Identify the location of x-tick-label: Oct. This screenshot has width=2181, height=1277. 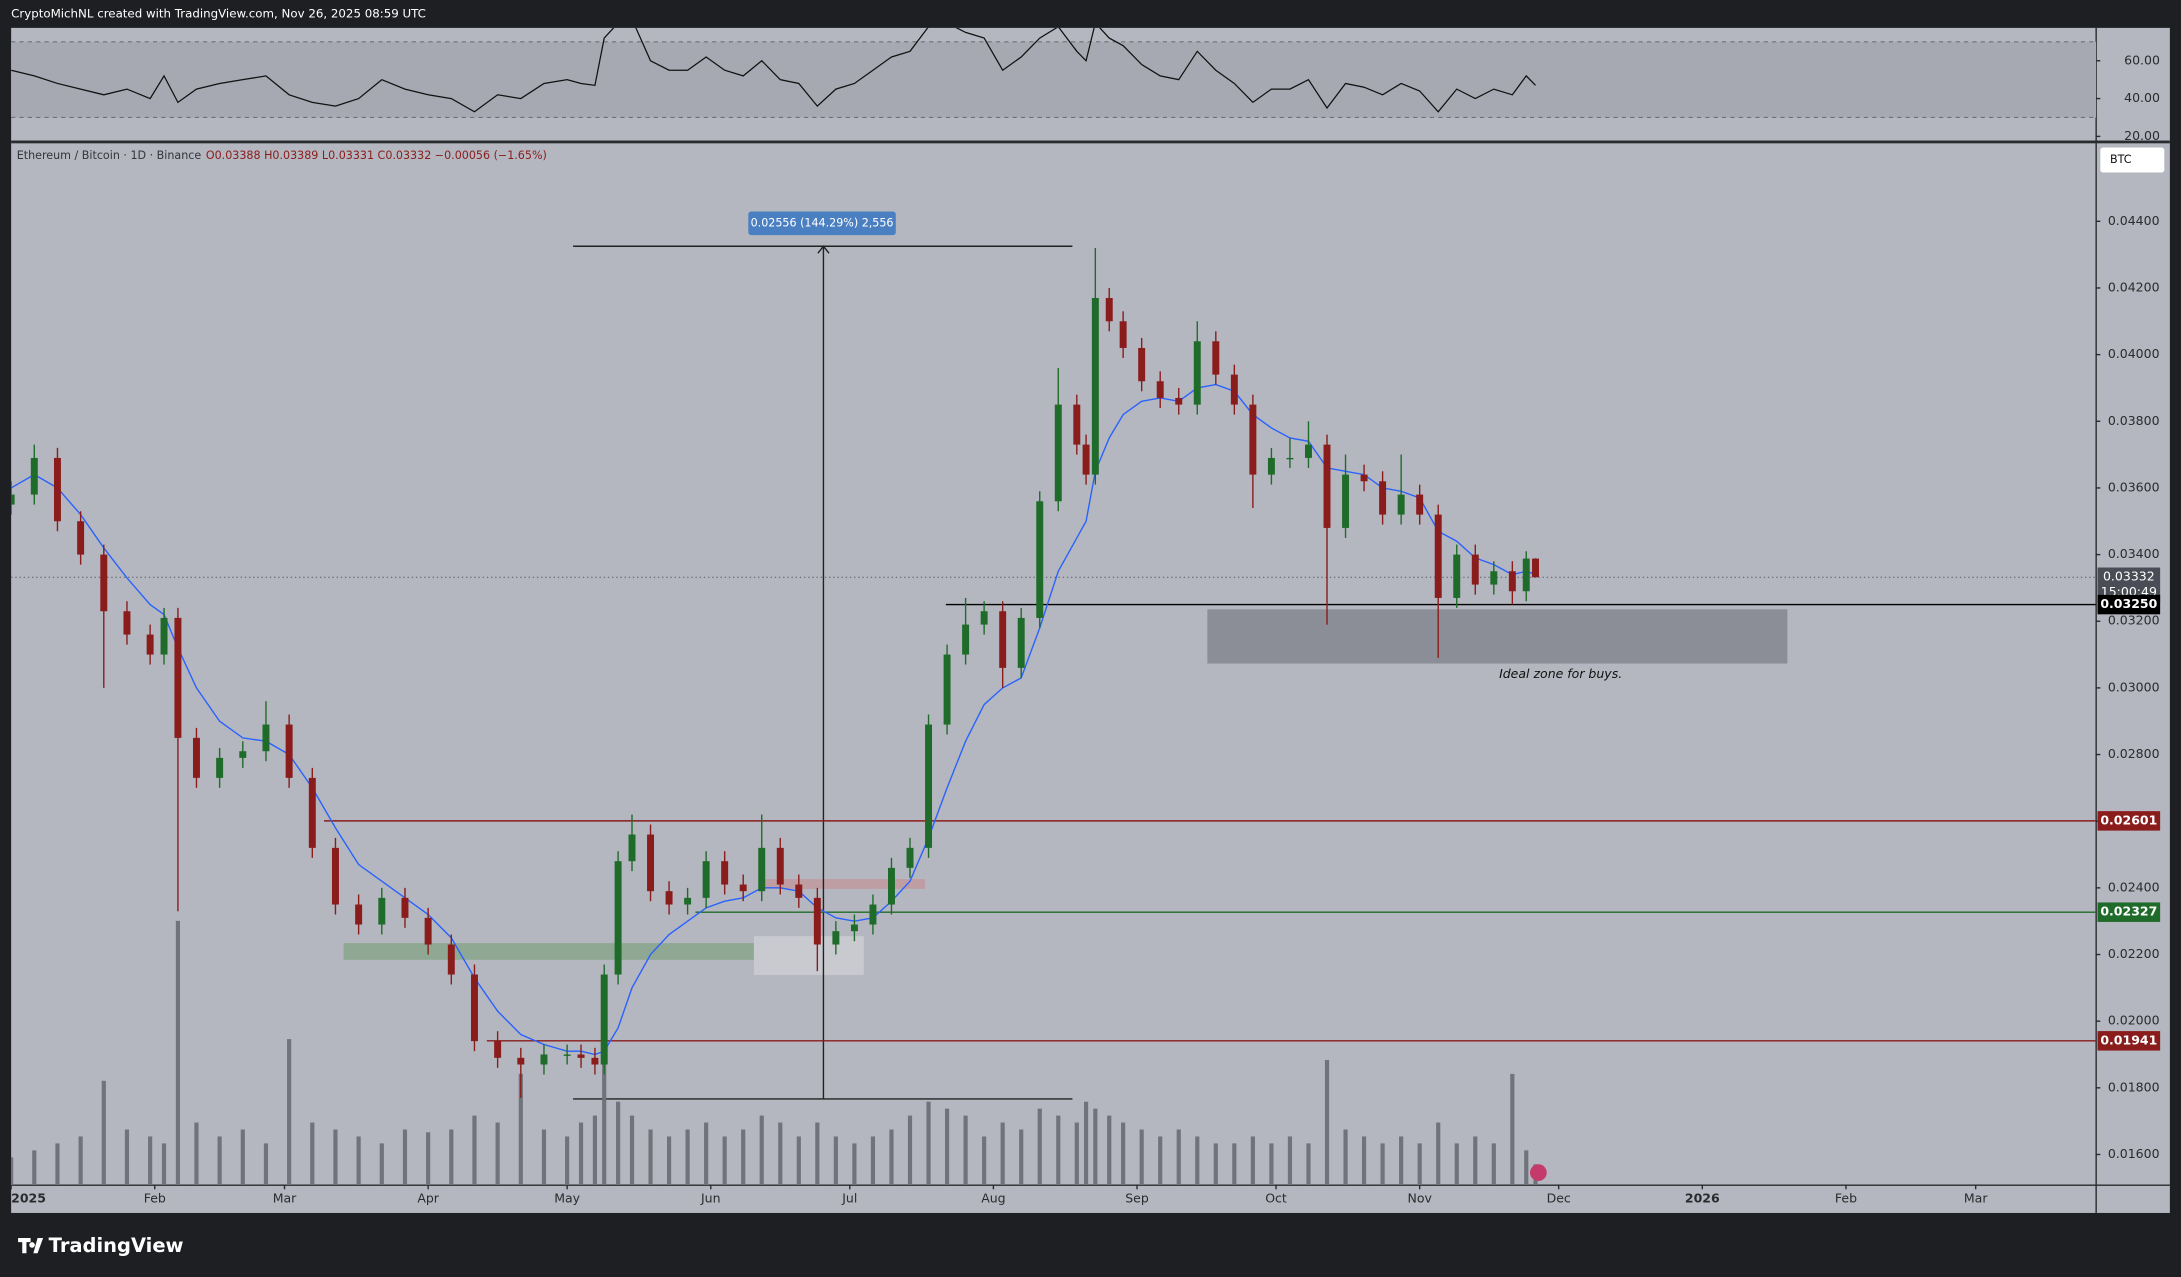
(1276, 1198).